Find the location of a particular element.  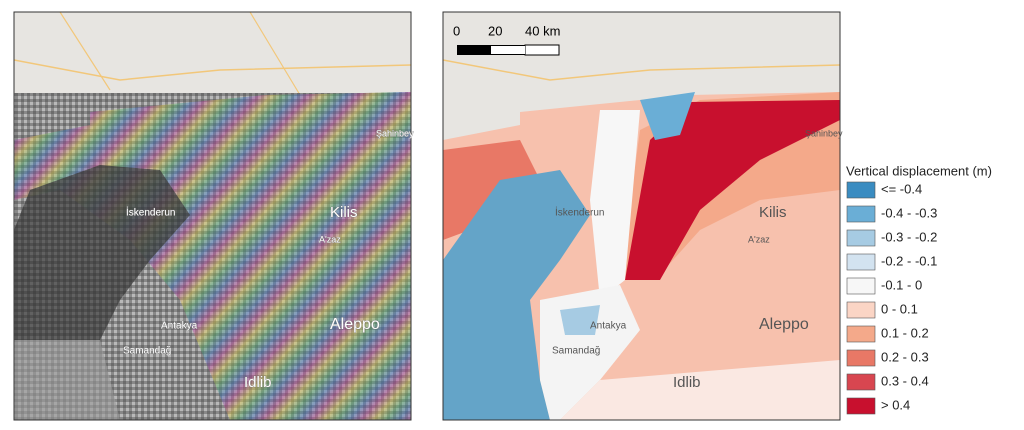

legend-label: 0 - 0.1 is located at coordinates (899, 308).